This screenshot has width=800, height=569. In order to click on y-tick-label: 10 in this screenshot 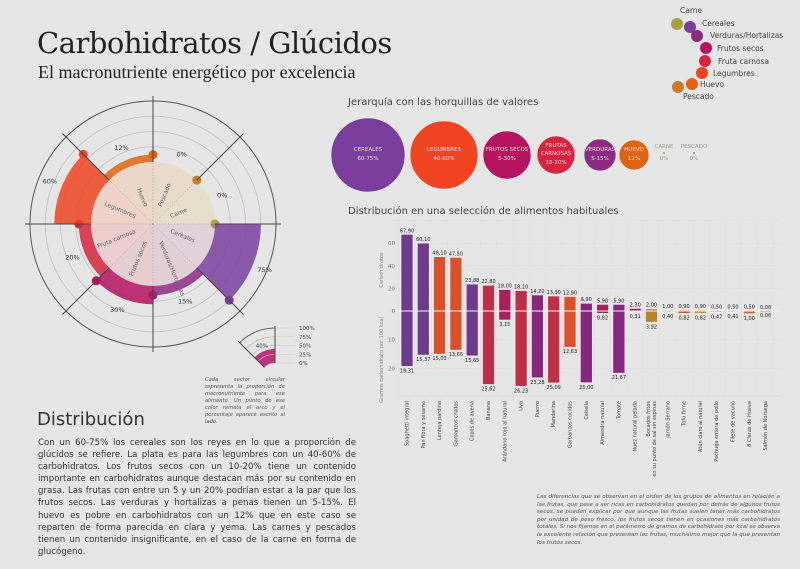, I will do `click(391, 341)`.